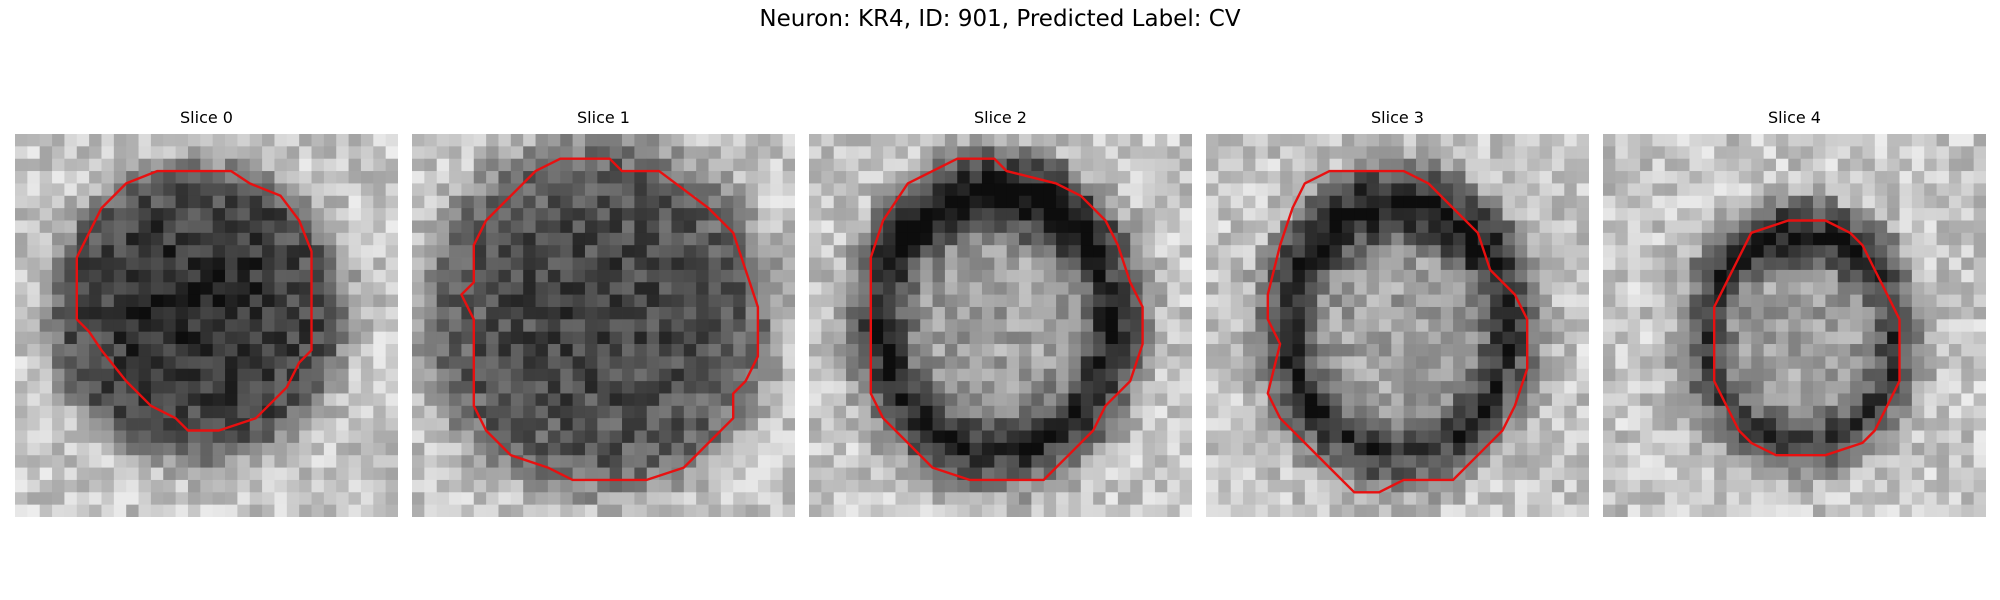 Image resolution: width=2000 pixels, height=600 pixels. I want to click on slice-panel-0: Slice 0, so click(206, 312).